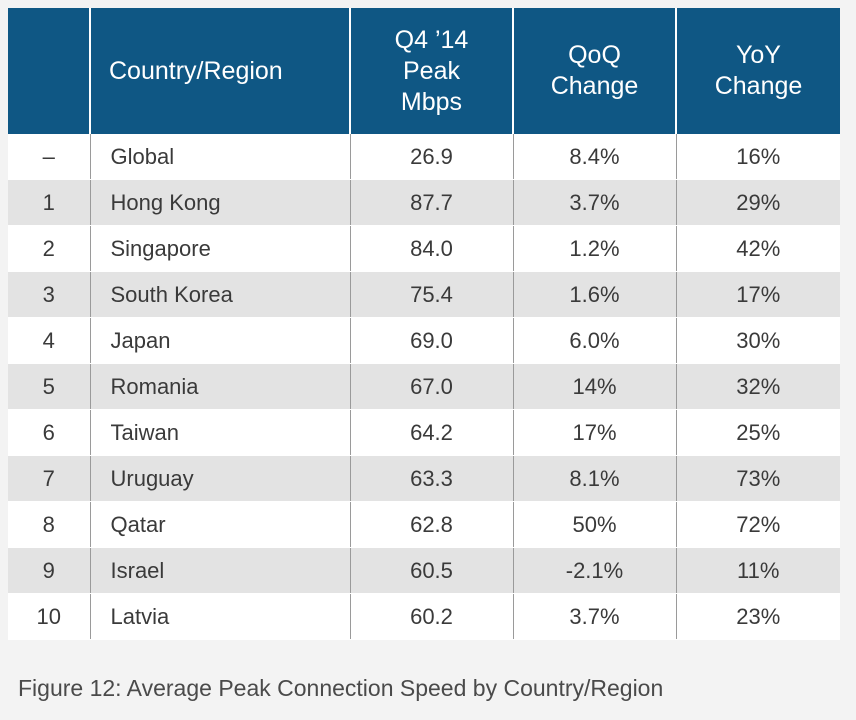  I want to click on qoq-change-cell: 17%, so click(595, 432).